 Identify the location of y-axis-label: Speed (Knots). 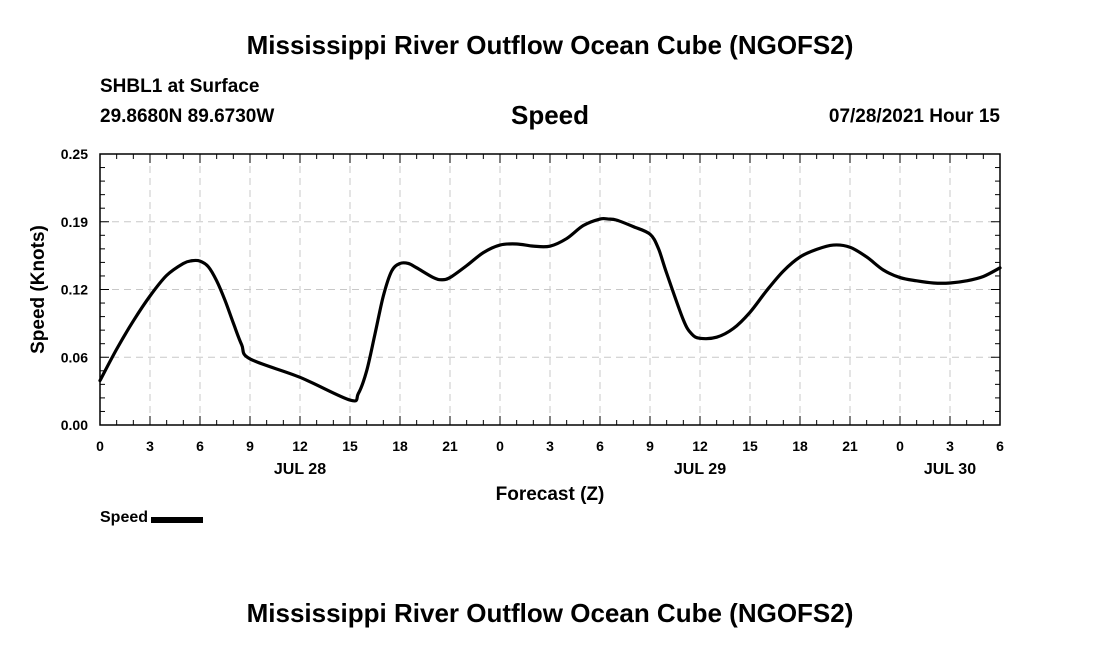
(38, 289).